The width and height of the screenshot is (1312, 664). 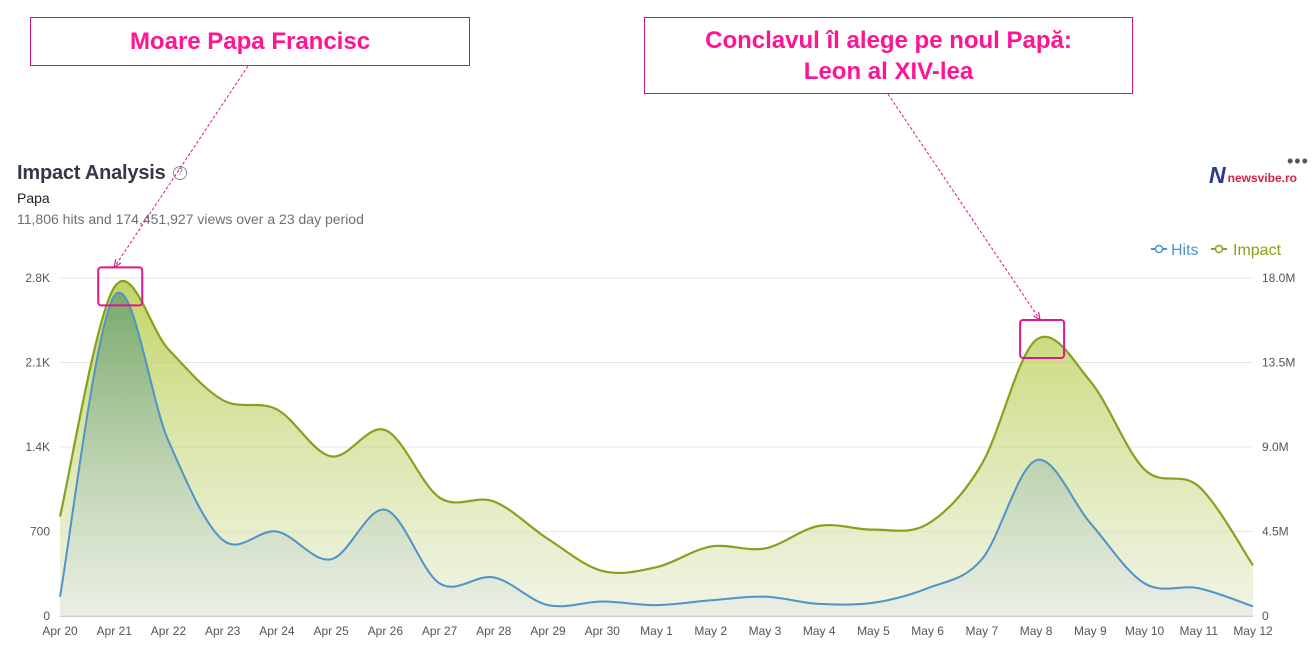 I want to click on x-tick-label: May 6, so click(x=927, y=631).